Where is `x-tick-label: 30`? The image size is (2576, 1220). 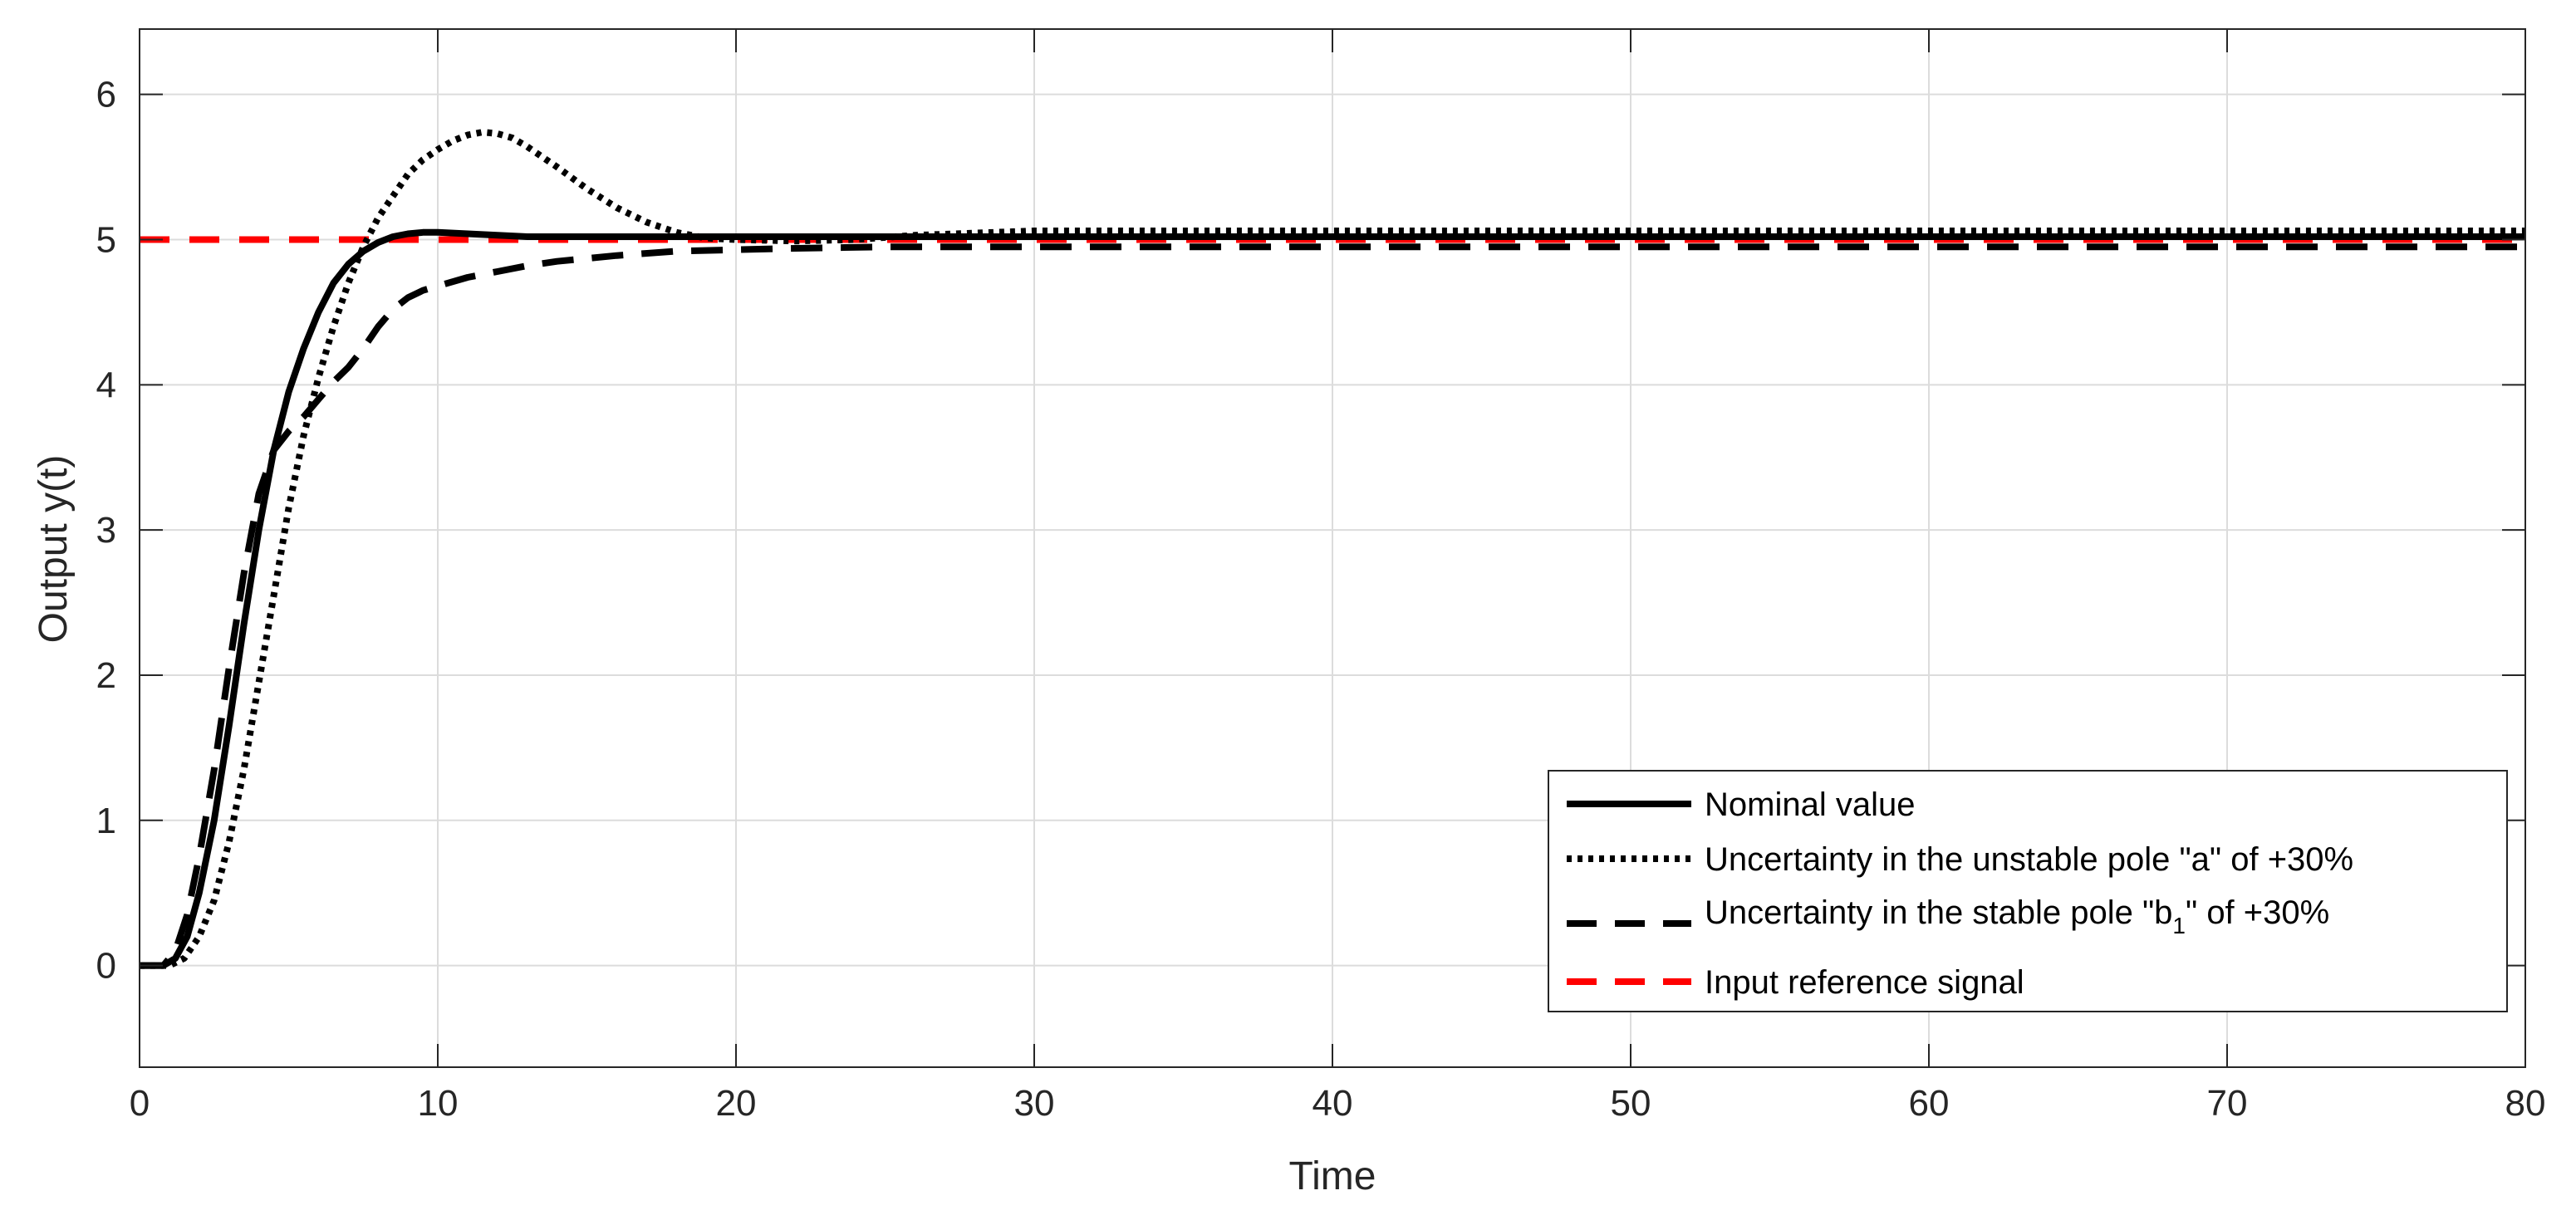
x-tick-label: 30 is located at coordinates (1034, 1103).